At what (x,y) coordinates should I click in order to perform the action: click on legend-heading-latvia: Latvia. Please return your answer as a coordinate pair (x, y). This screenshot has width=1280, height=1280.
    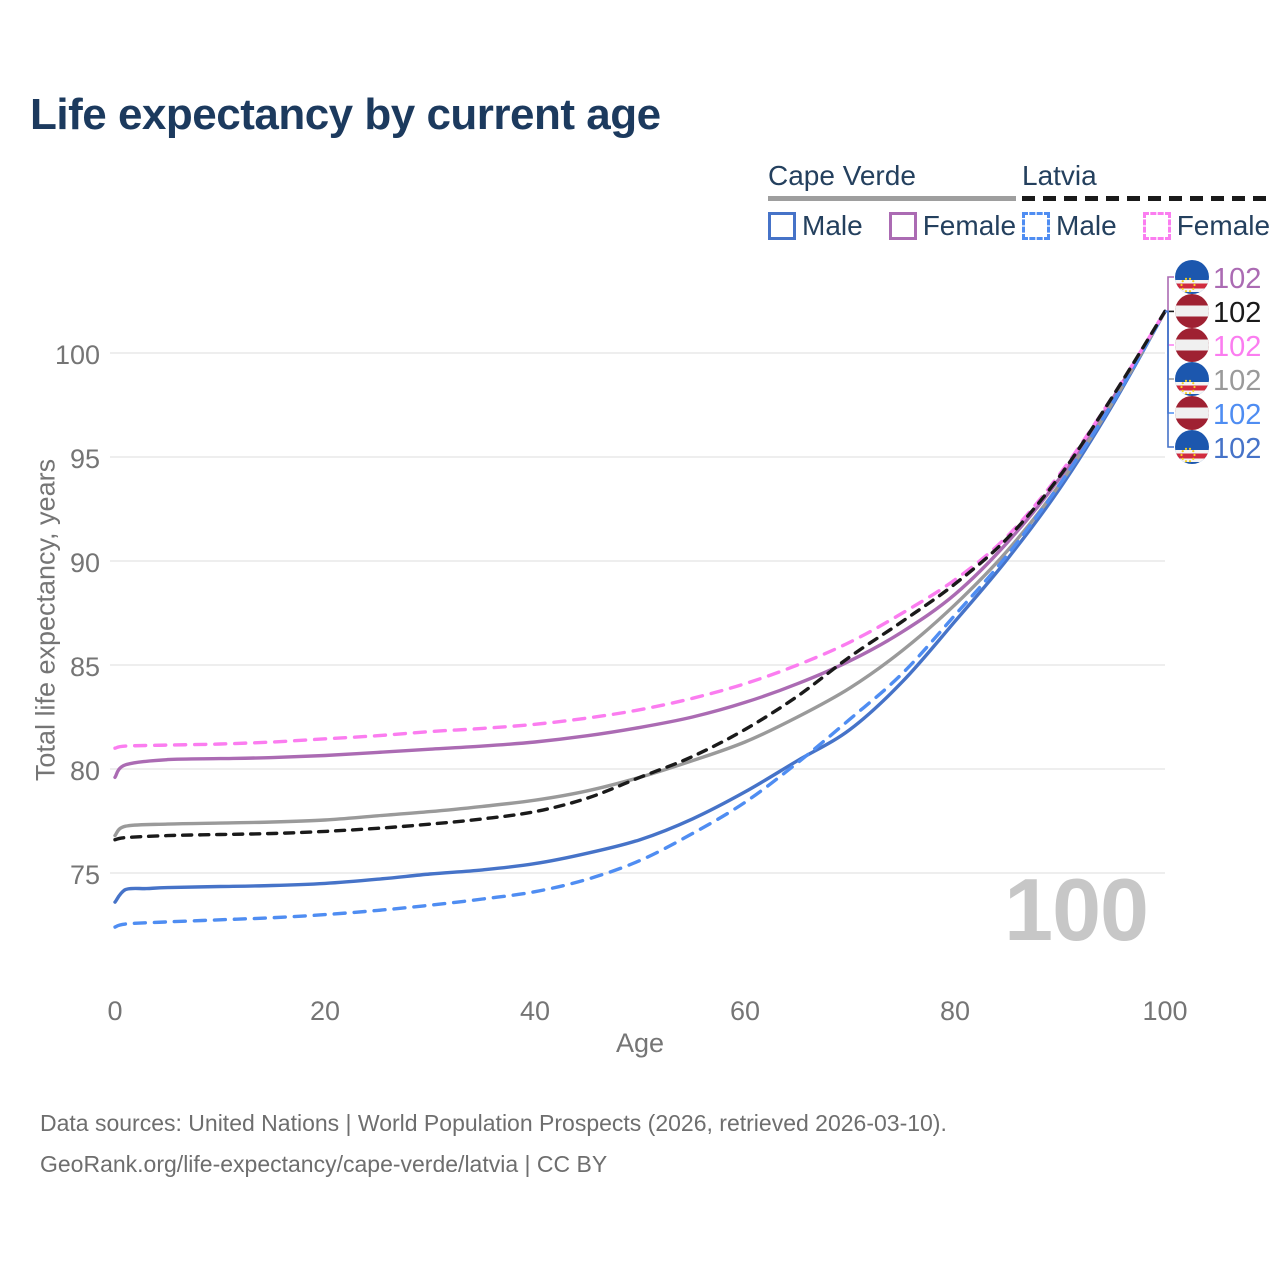
    Looking at the image, I should click on (1059, 175).